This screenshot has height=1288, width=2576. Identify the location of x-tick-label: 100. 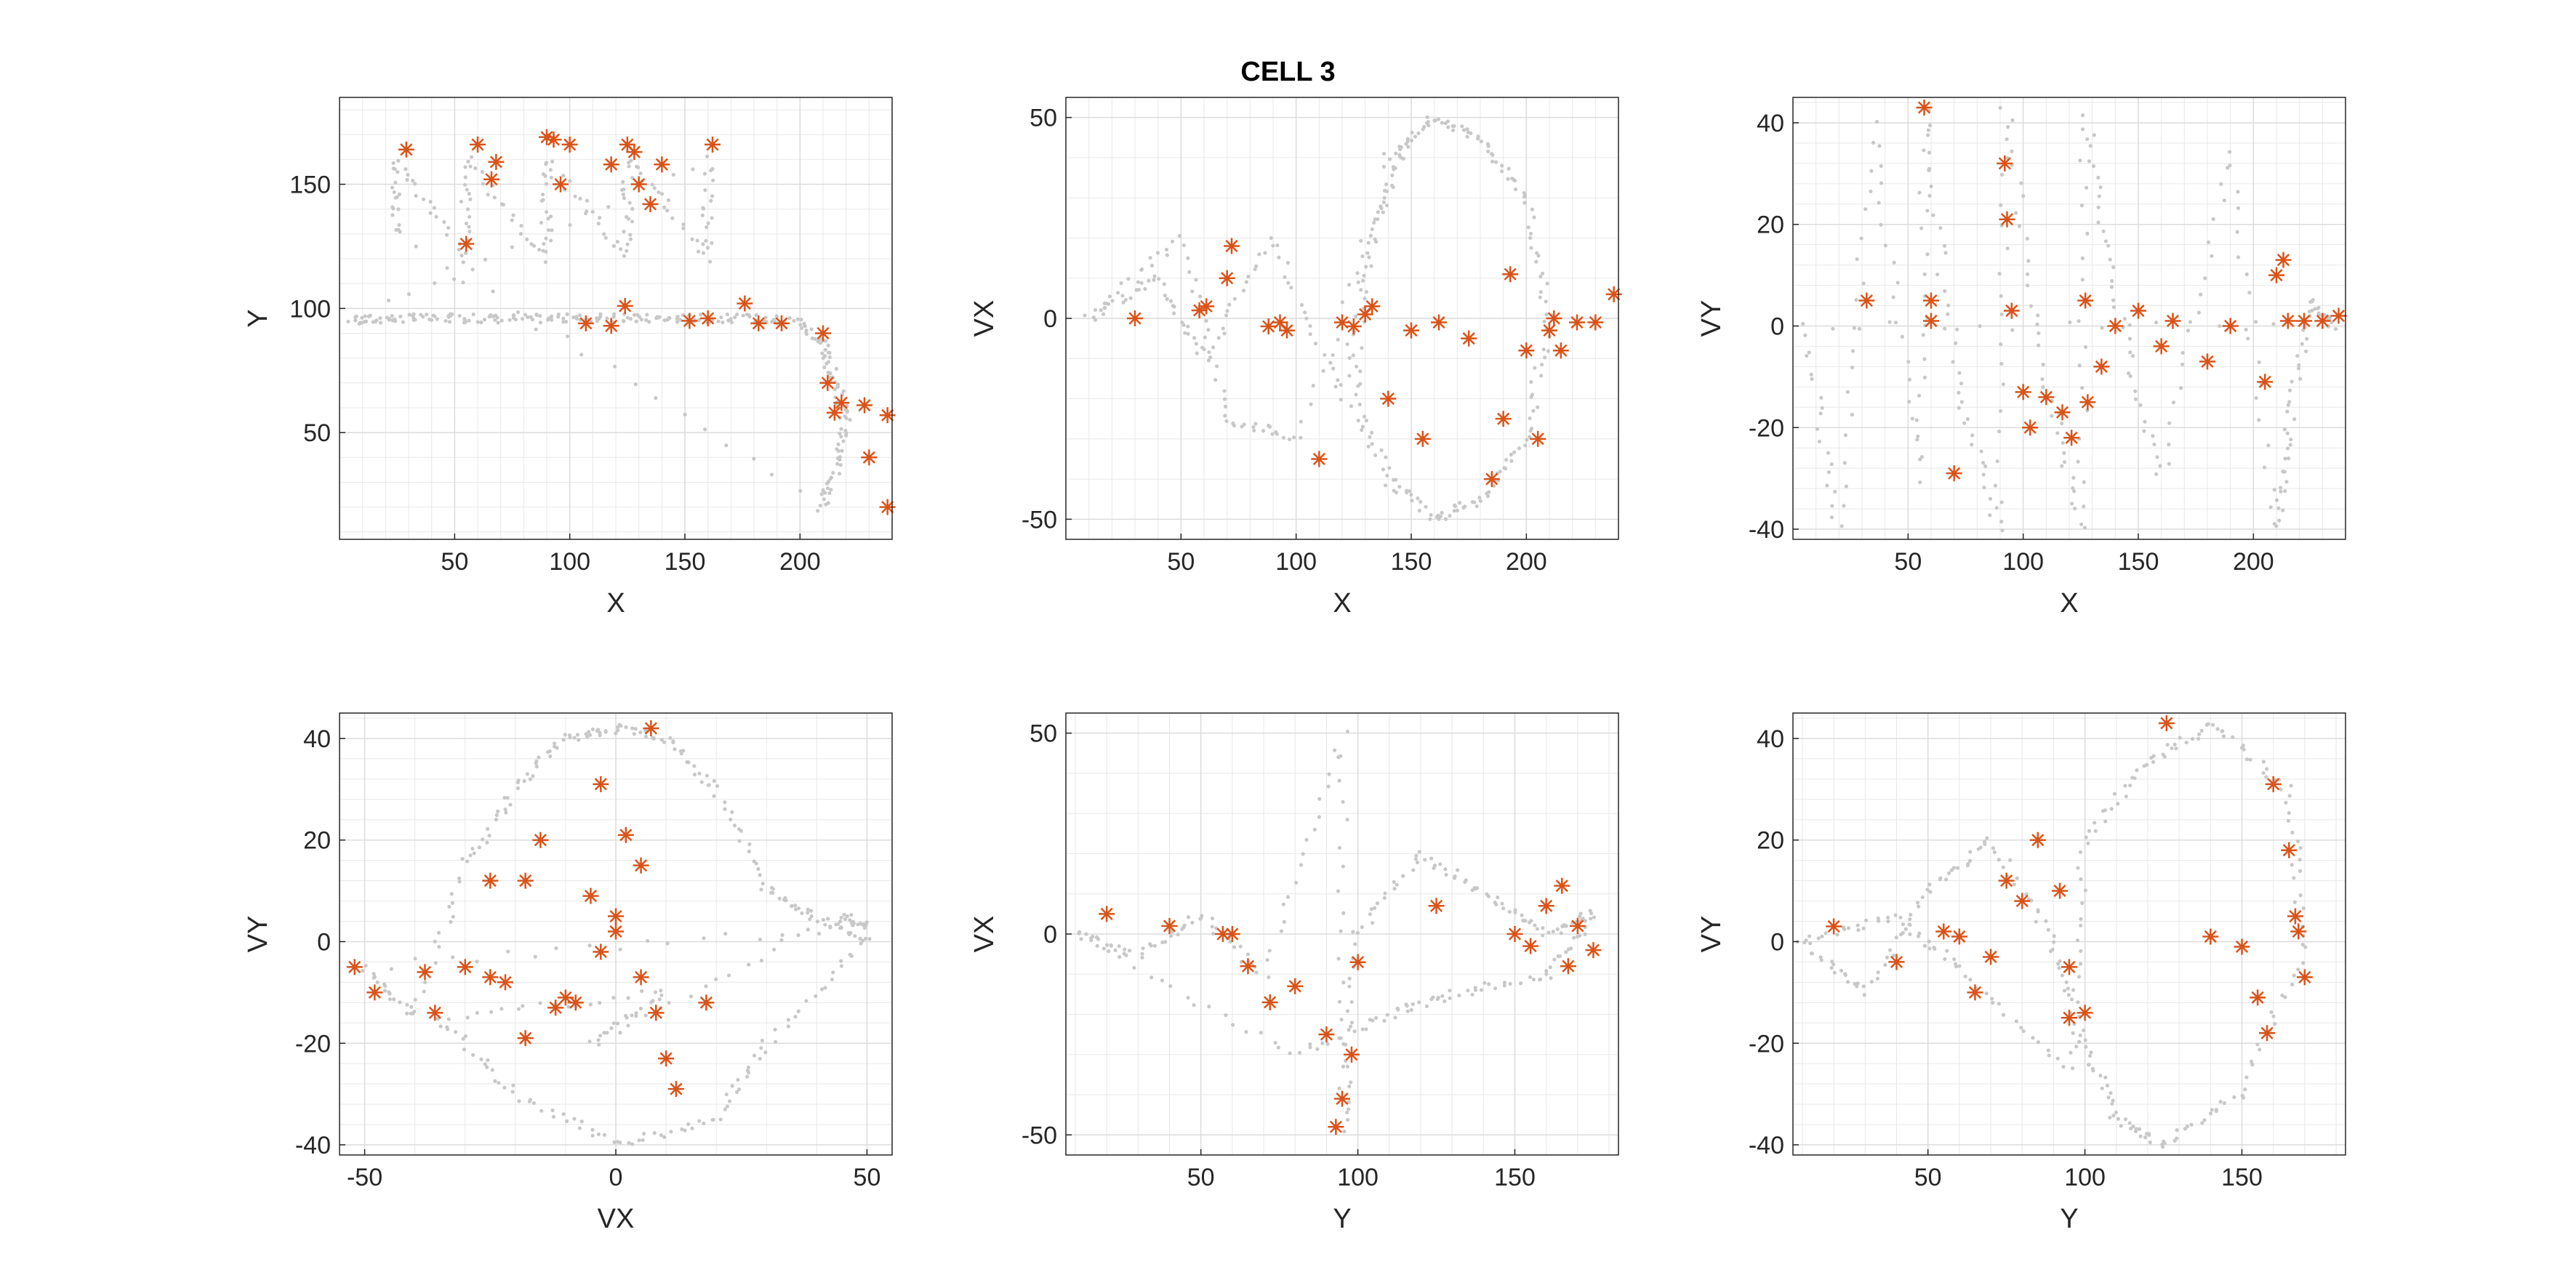
(2023, 562).